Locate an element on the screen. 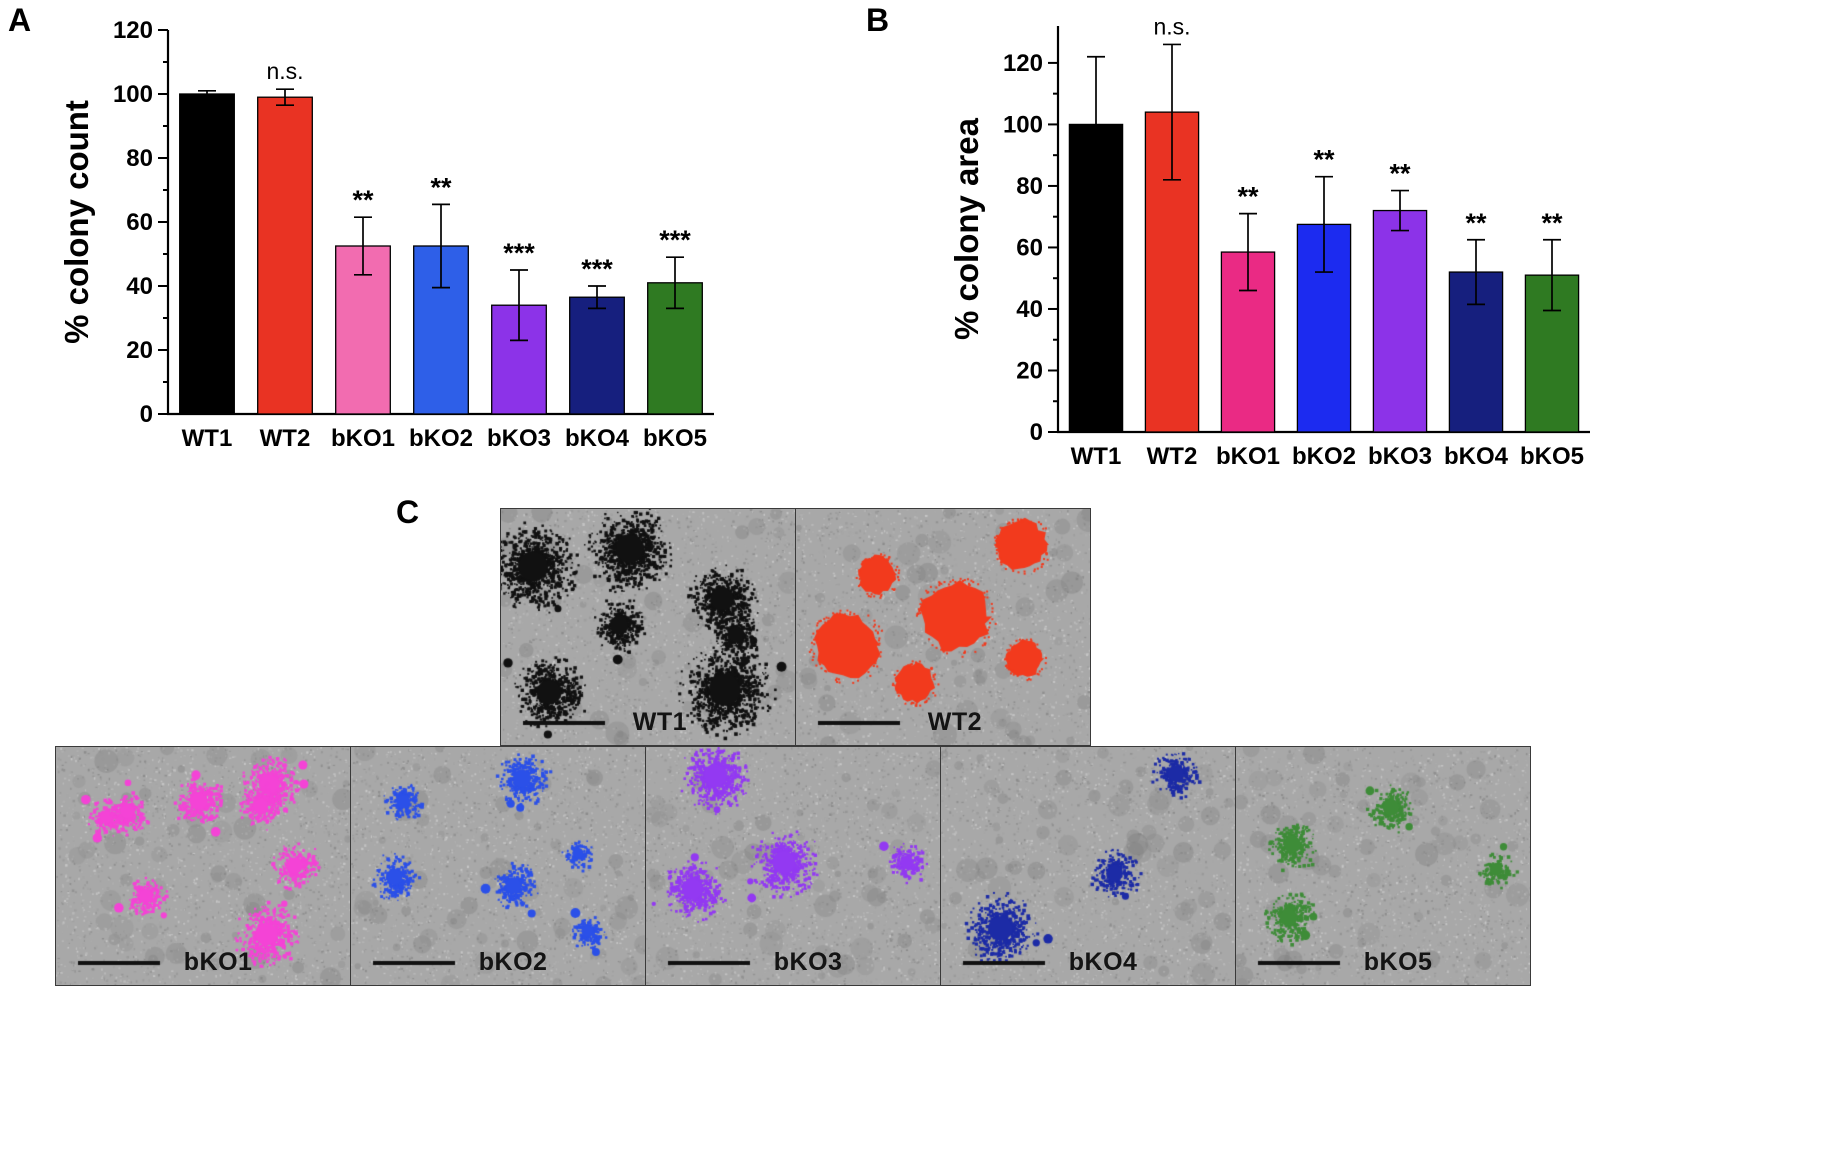 The width and height of the screenshot is (1836, 1159). micrograph-label-bko2: bKO2 is located at coordinates (513, 962).